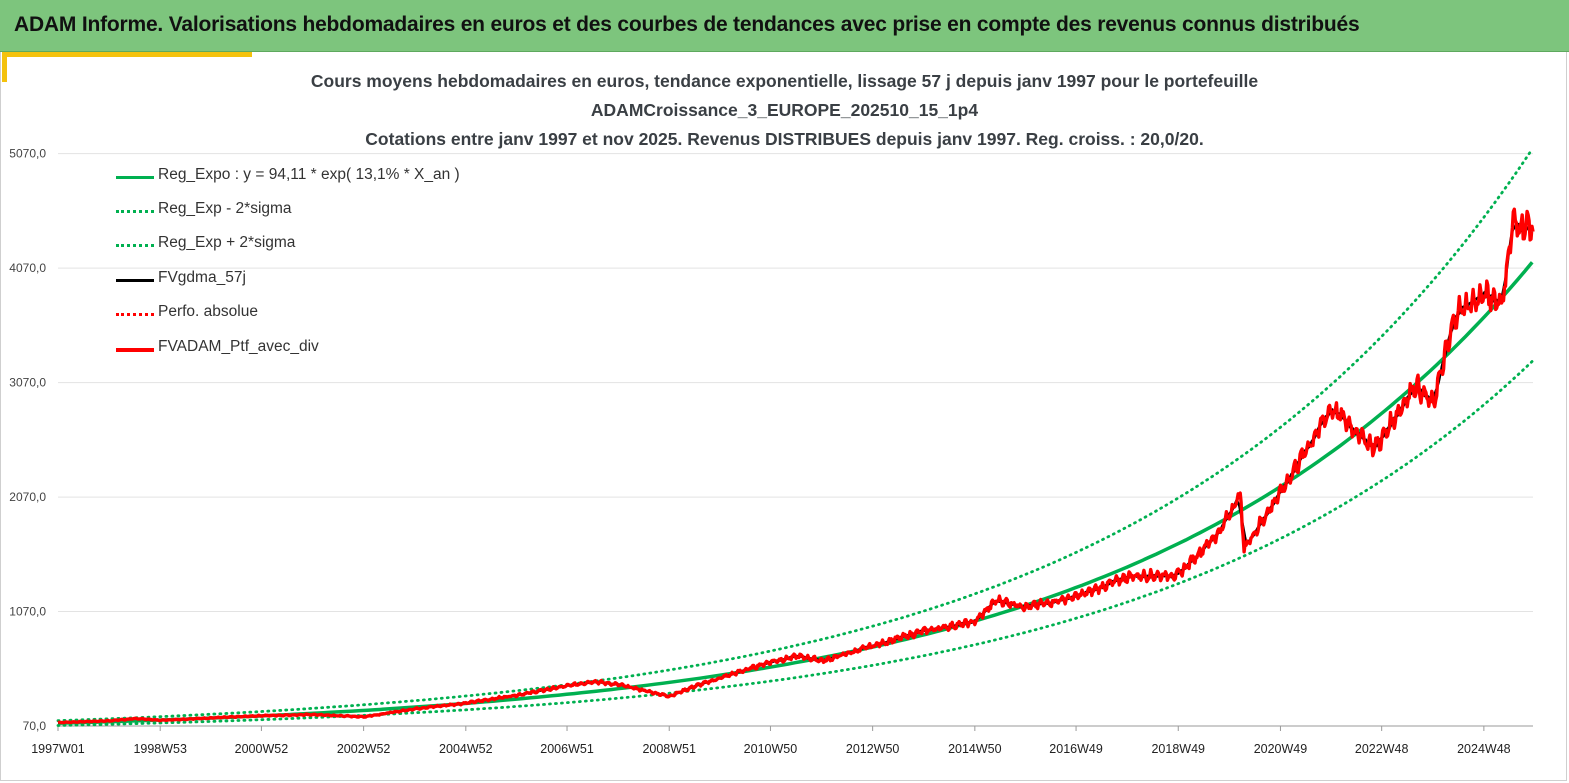 The height and width of the screenshot is (783, 1569). Describe the element at coordinates (1076, 749) in the screenshot. I see `x-tick-label: 2016W49` at that location.